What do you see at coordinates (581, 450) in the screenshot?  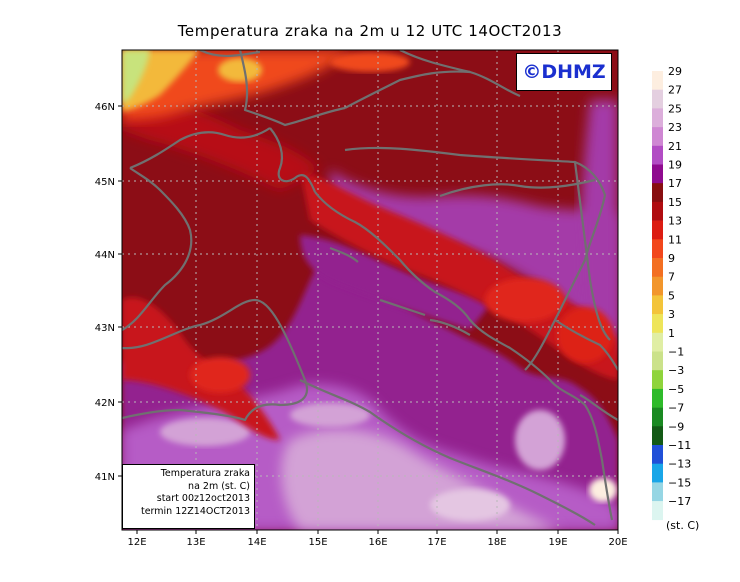 I see `montenegro-albania-coast` at bounding box center [581, 450].